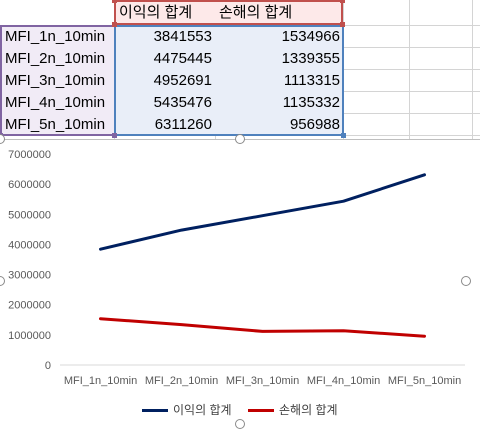 The height and width of the screenshot is (429, 480). Describe the element at coordinates (256, 12) in the screenshot. I see `header-cell-loss: 손해의 합계` at that location.